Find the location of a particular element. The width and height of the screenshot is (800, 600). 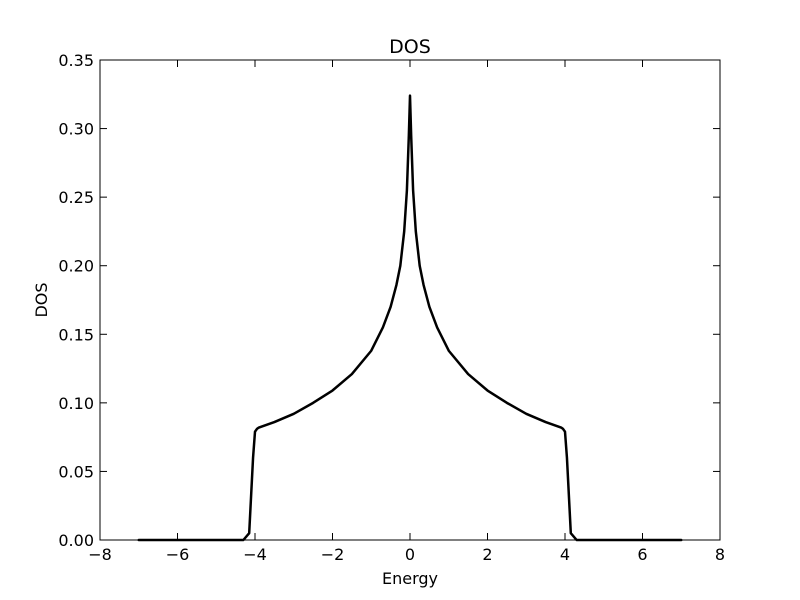

x-tick-label: 8 is located at coordinates (720, 554).